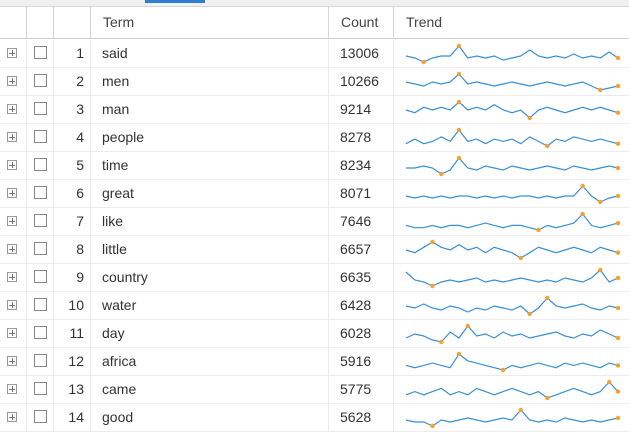 Image resolution: width=629 pixels, height=438 pixels. I want to click on row-index: 7, so click(72, 221).